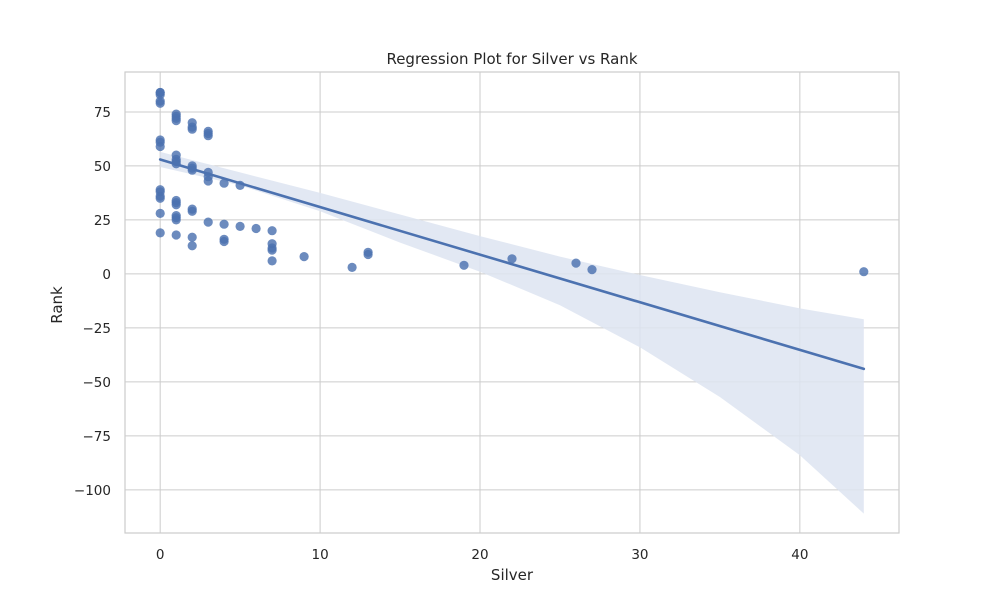  What do you see at coordinates (102, 113) in the screenshot?
I see `y-tick-label: 75` at bounding box center [102, 113].